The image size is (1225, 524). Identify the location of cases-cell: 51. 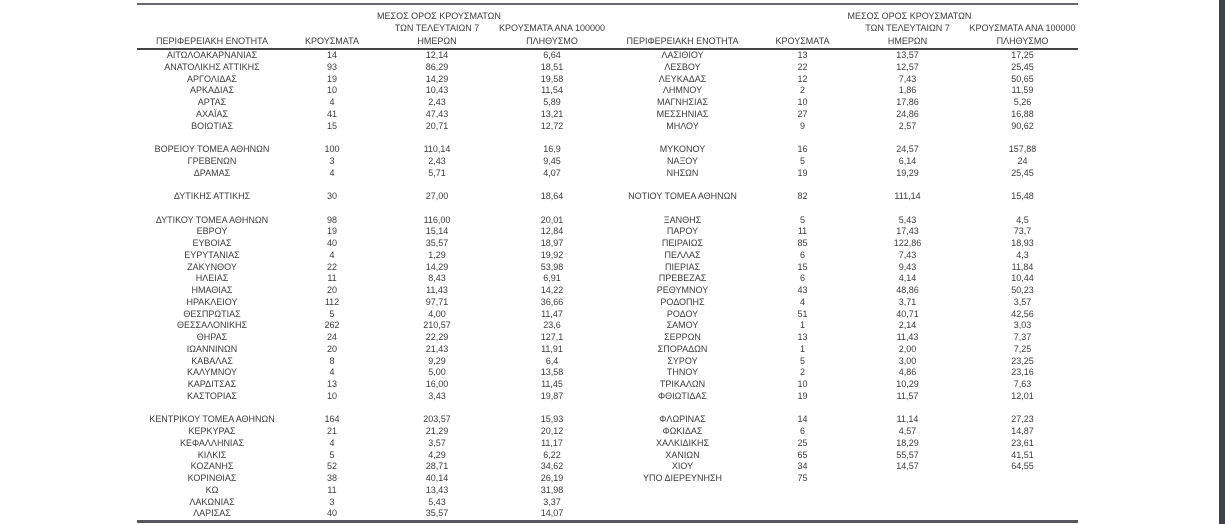
(802, 313).